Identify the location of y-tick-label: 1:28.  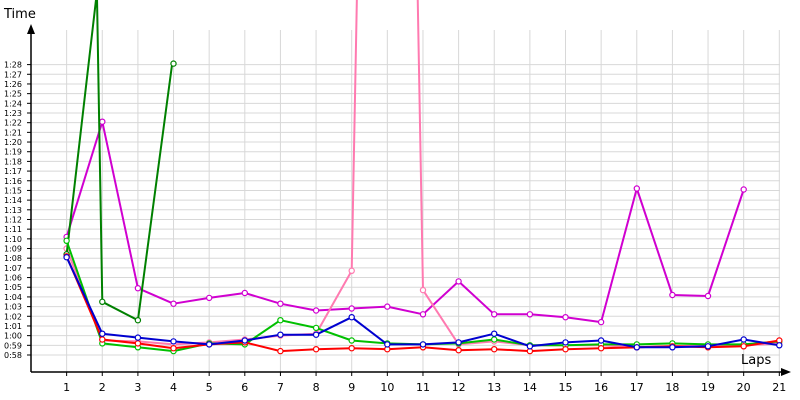
(13, 65).